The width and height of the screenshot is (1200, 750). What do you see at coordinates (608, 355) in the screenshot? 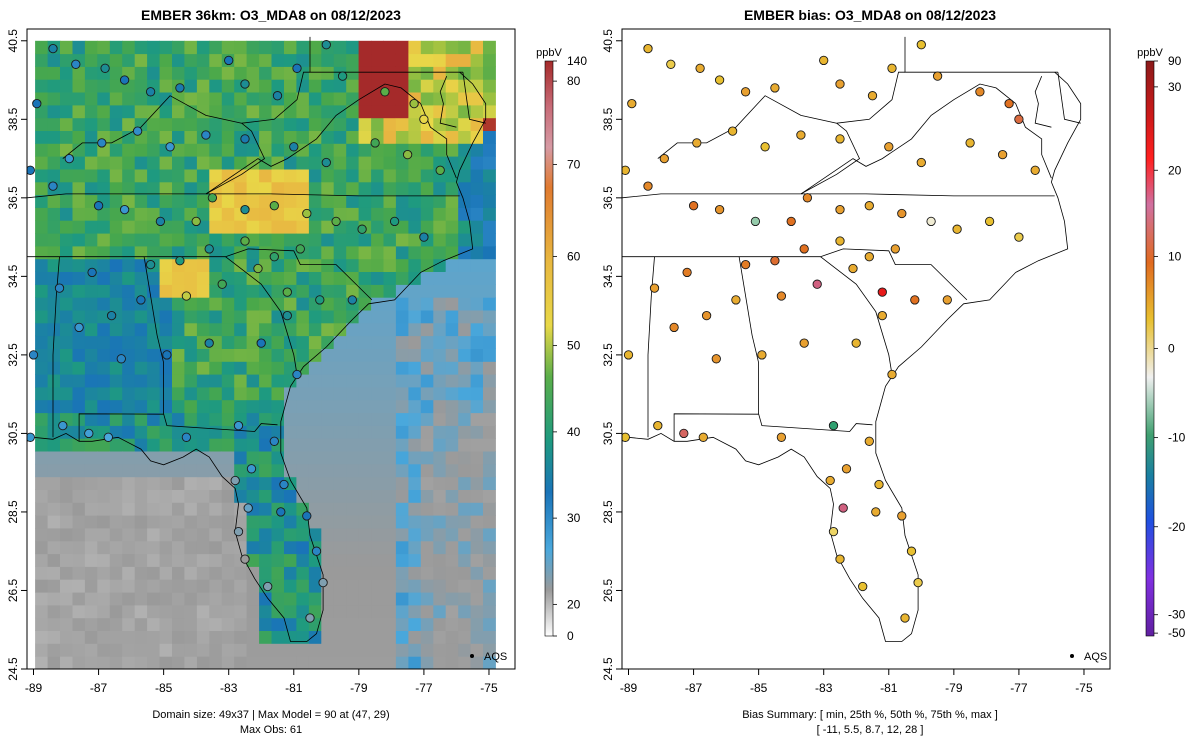
I see `y-tick-label: 32.5` at bounding box center [608, 355].